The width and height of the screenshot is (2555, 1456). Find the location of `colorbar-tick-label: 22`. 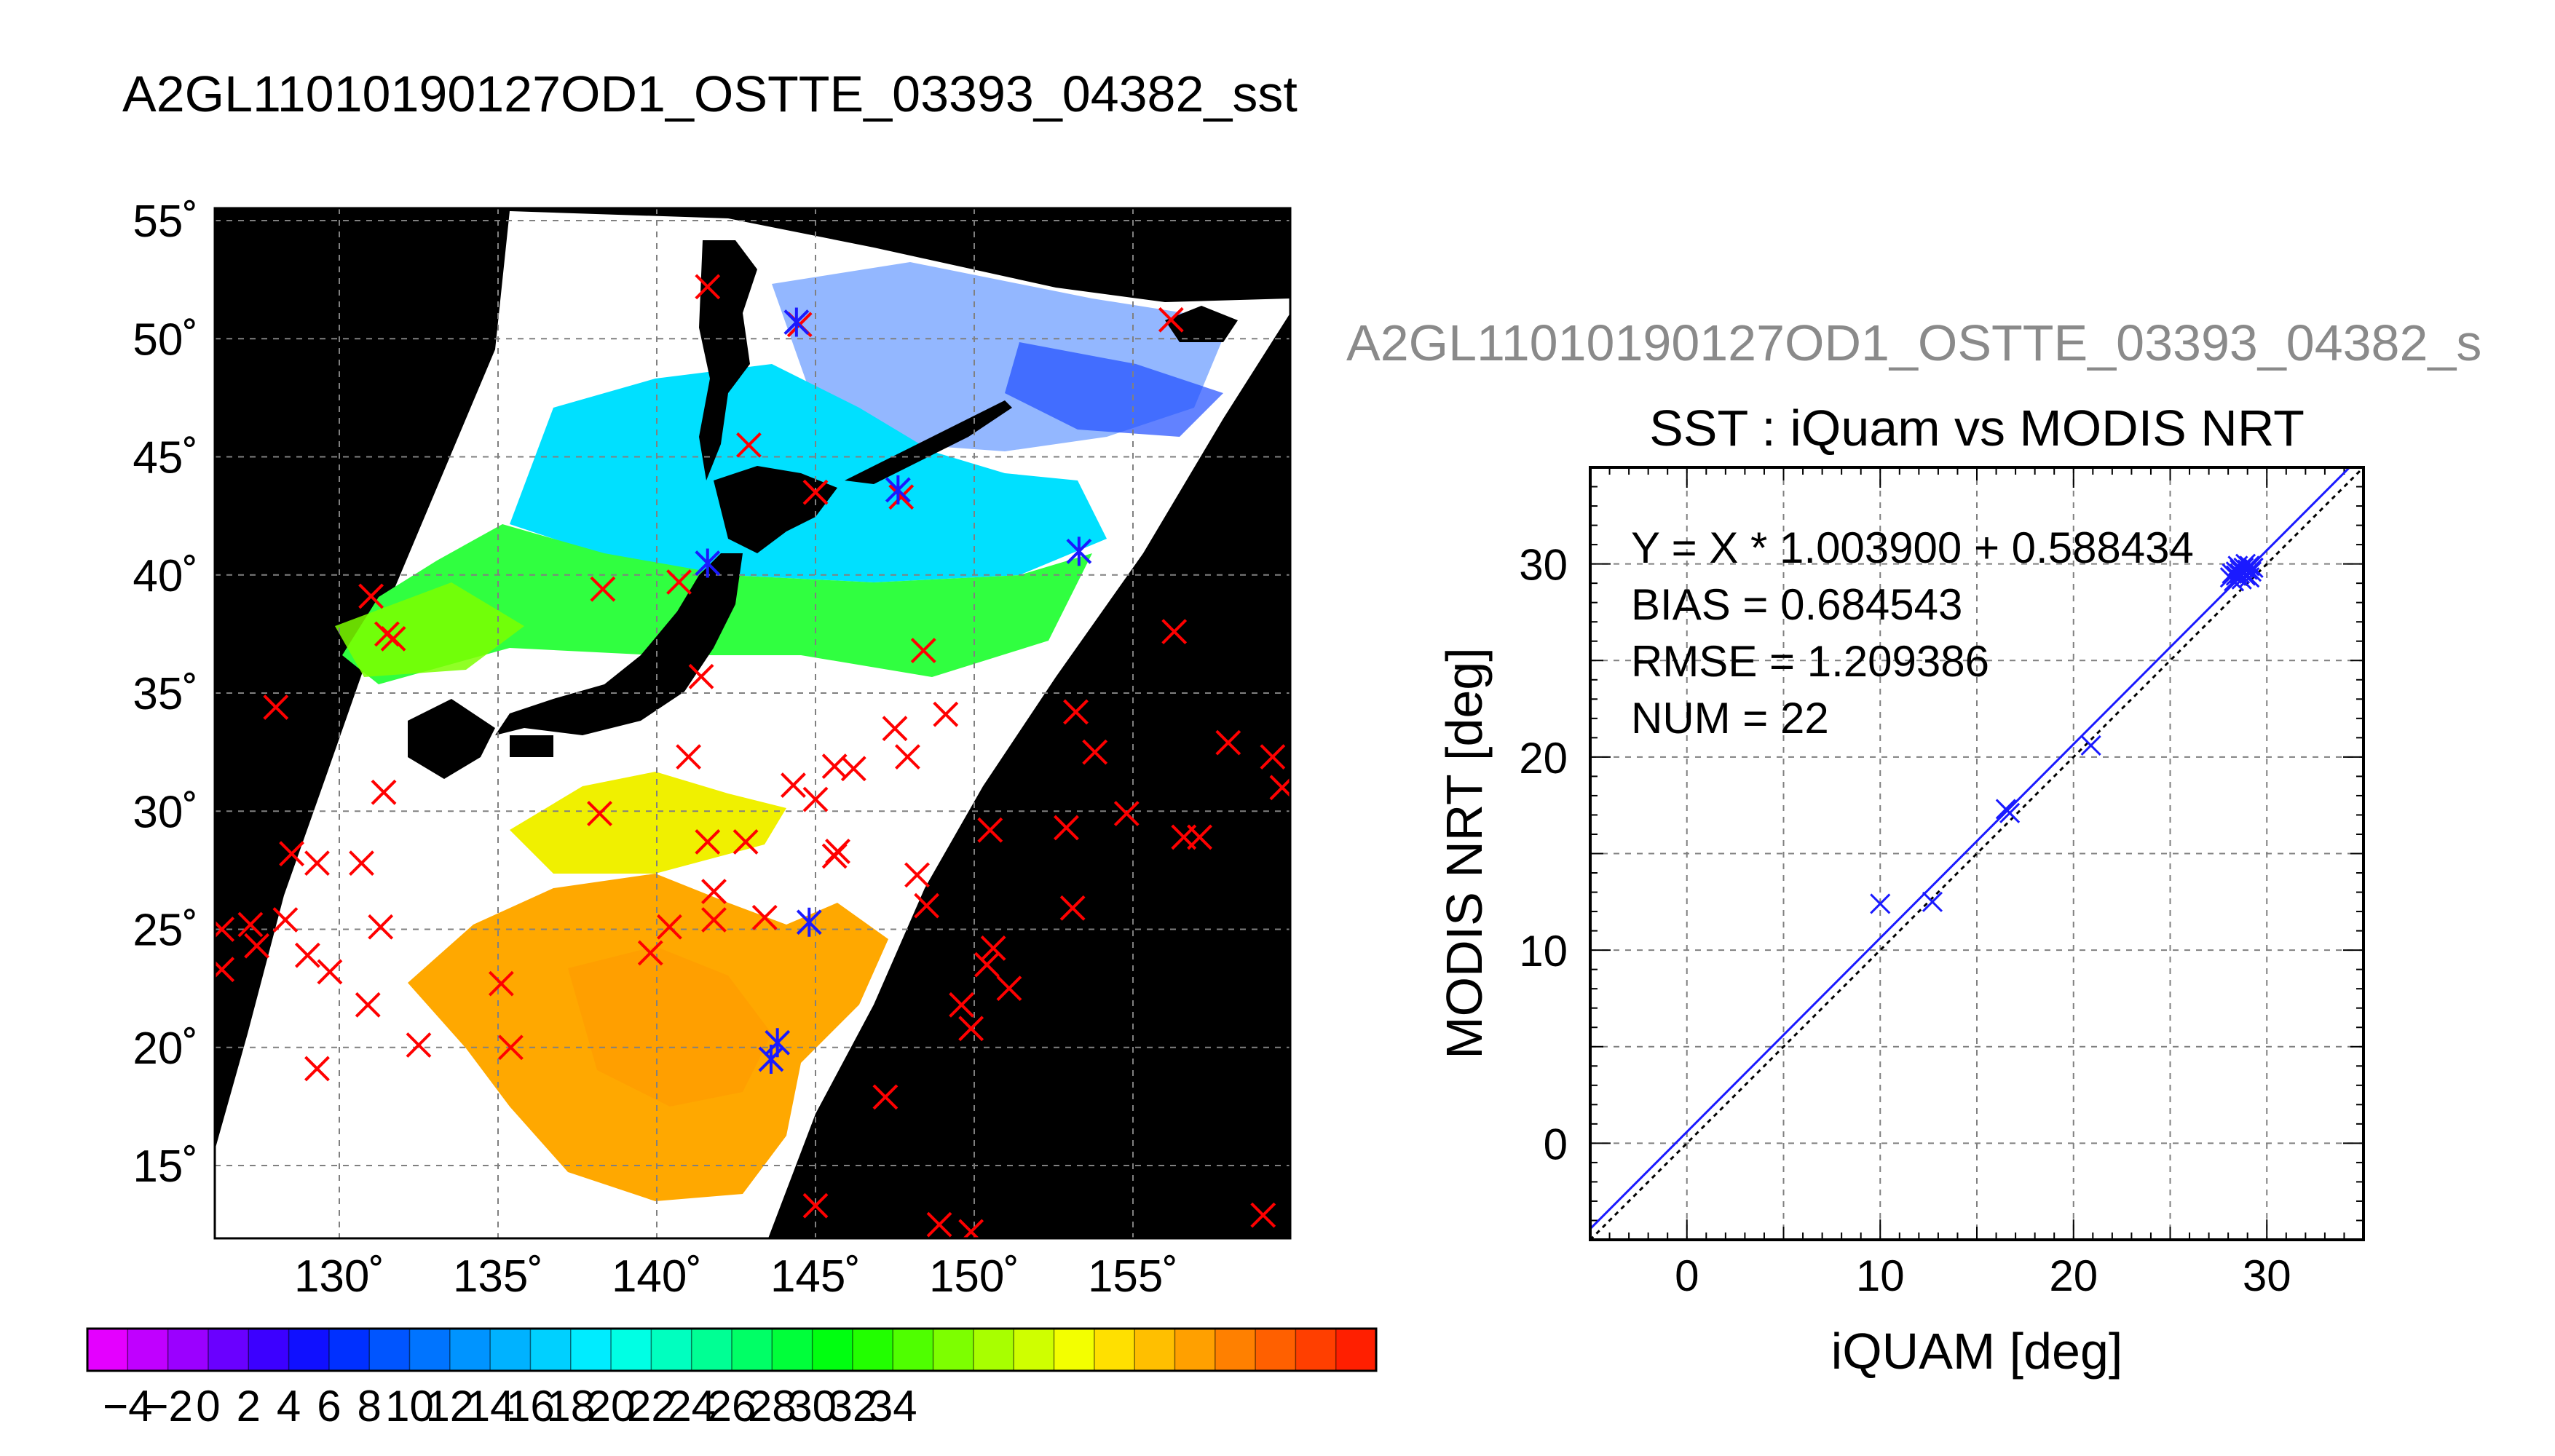

colorbar-tick-label: 22 is located at coordinates (651, 1406).